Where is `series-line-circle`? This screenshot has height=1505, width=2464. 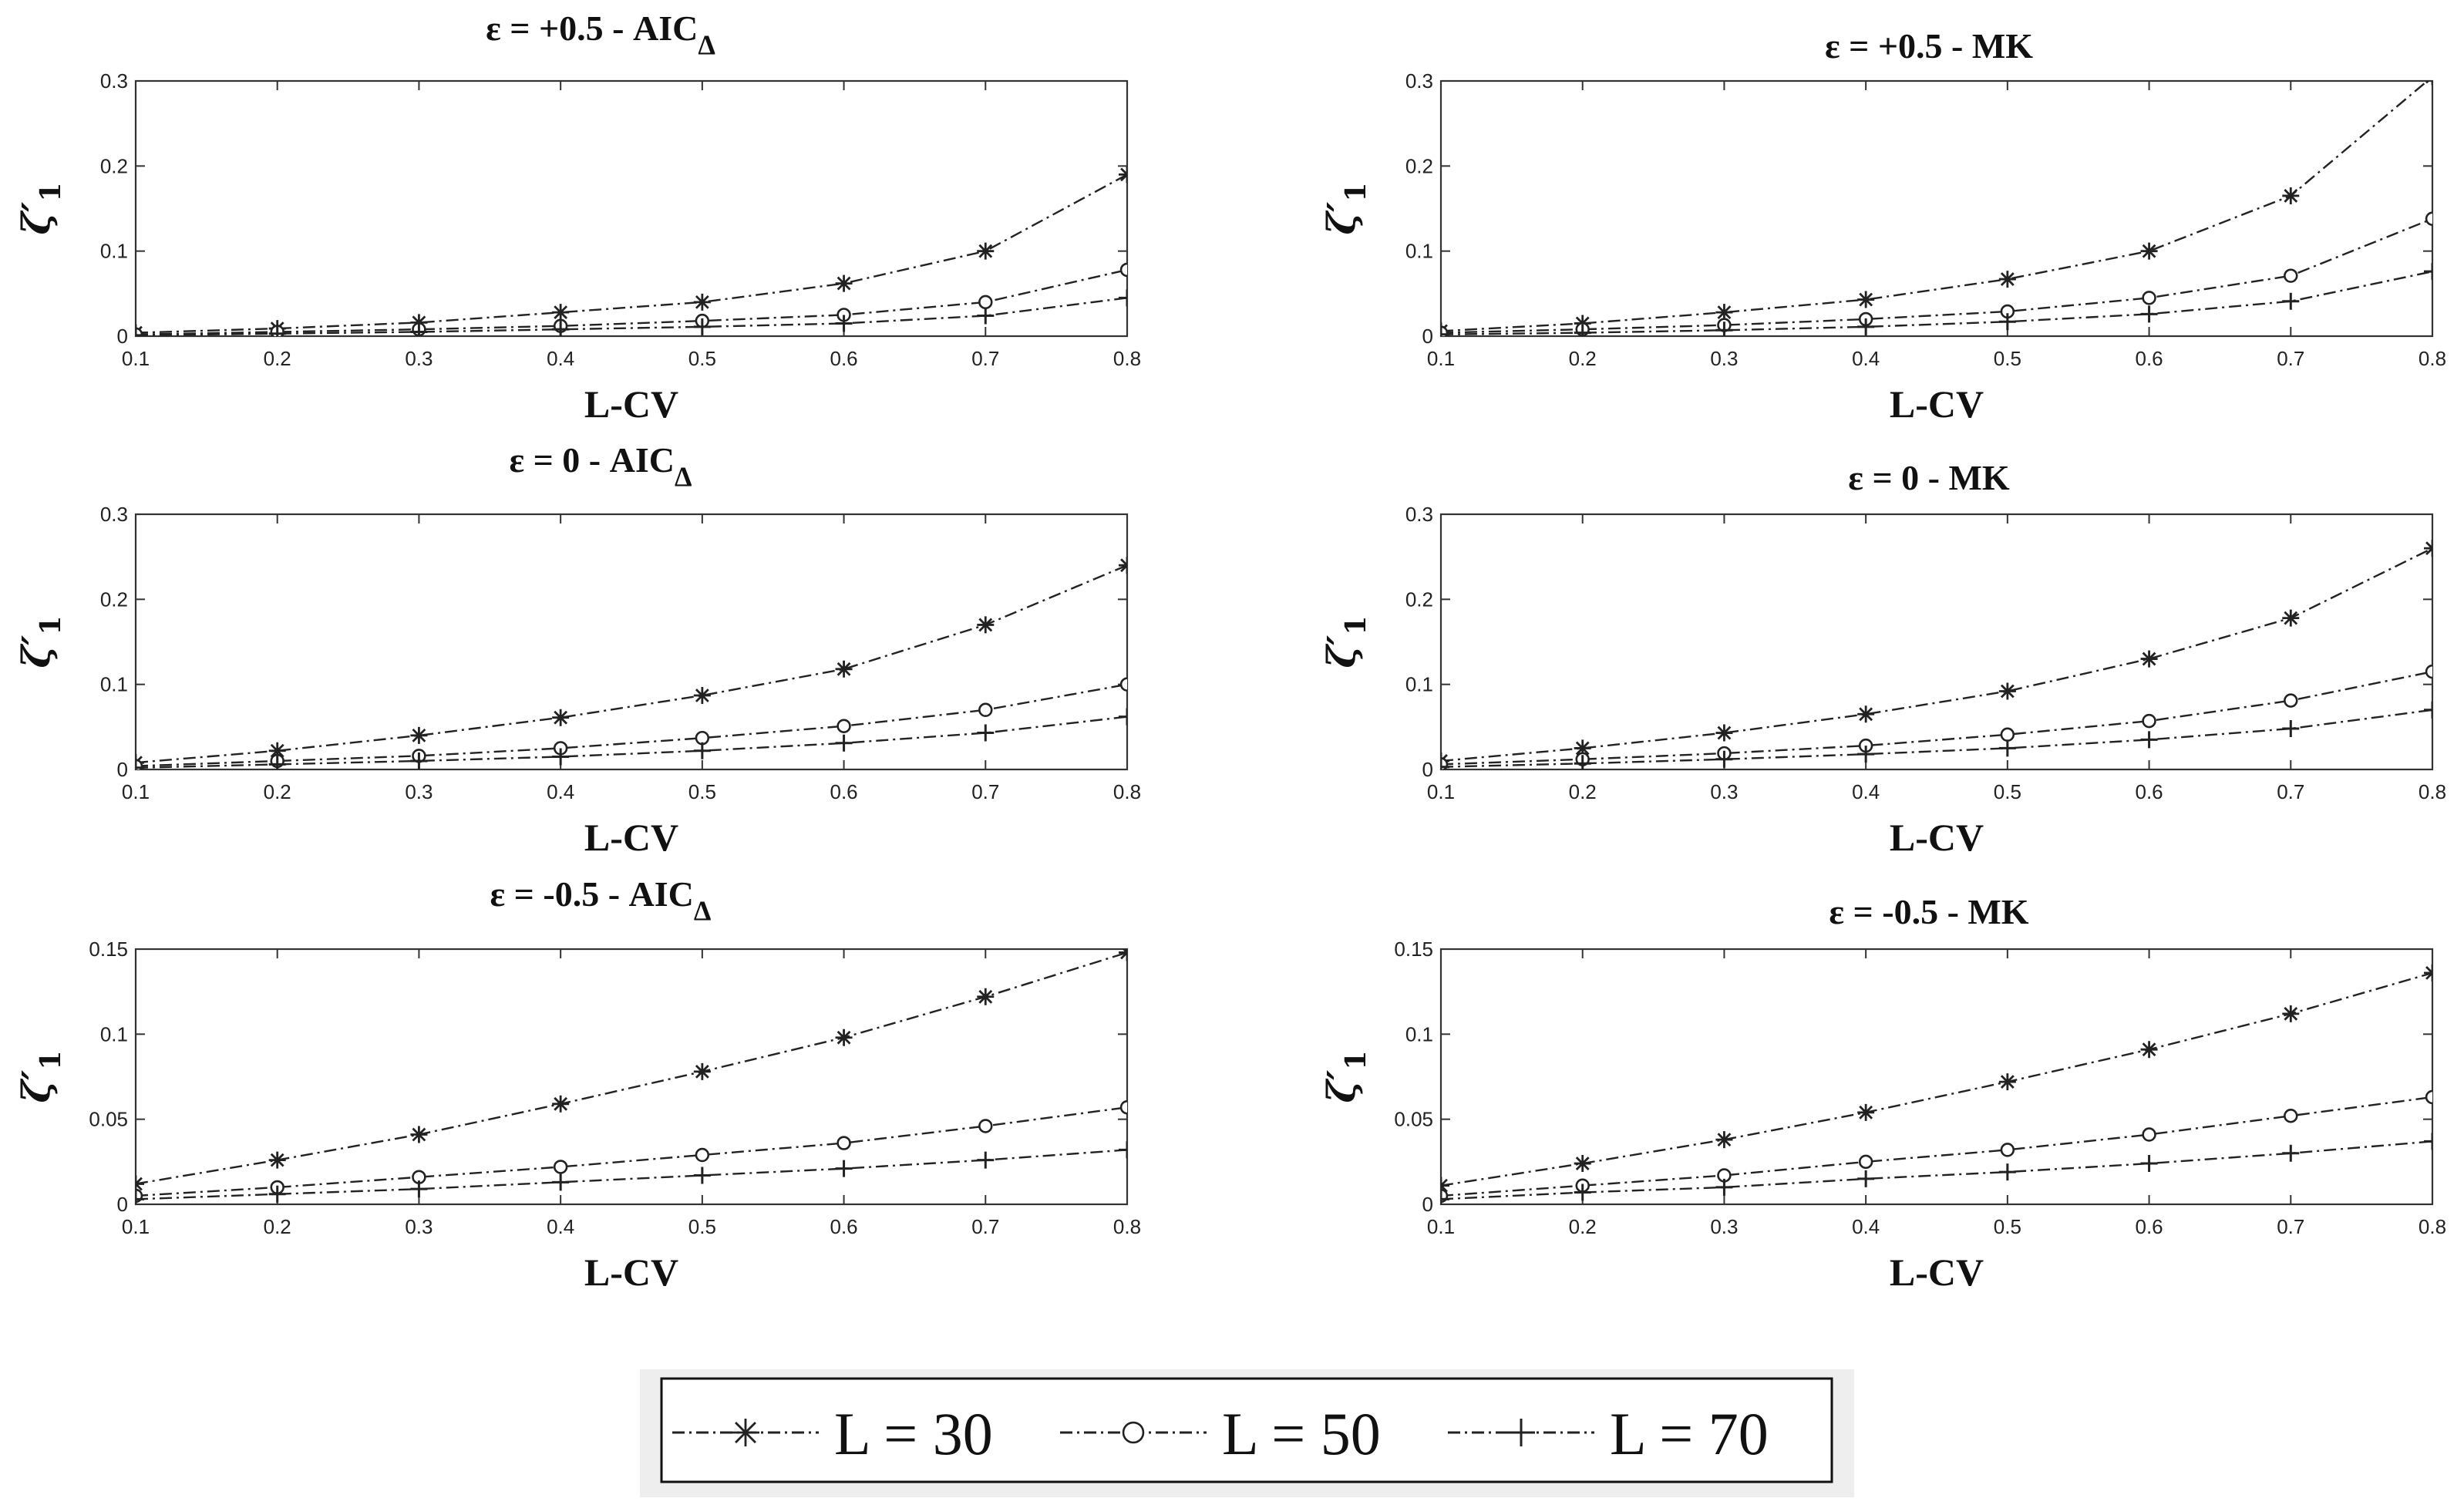
series-line-circle is located at coordinates (631, 725).